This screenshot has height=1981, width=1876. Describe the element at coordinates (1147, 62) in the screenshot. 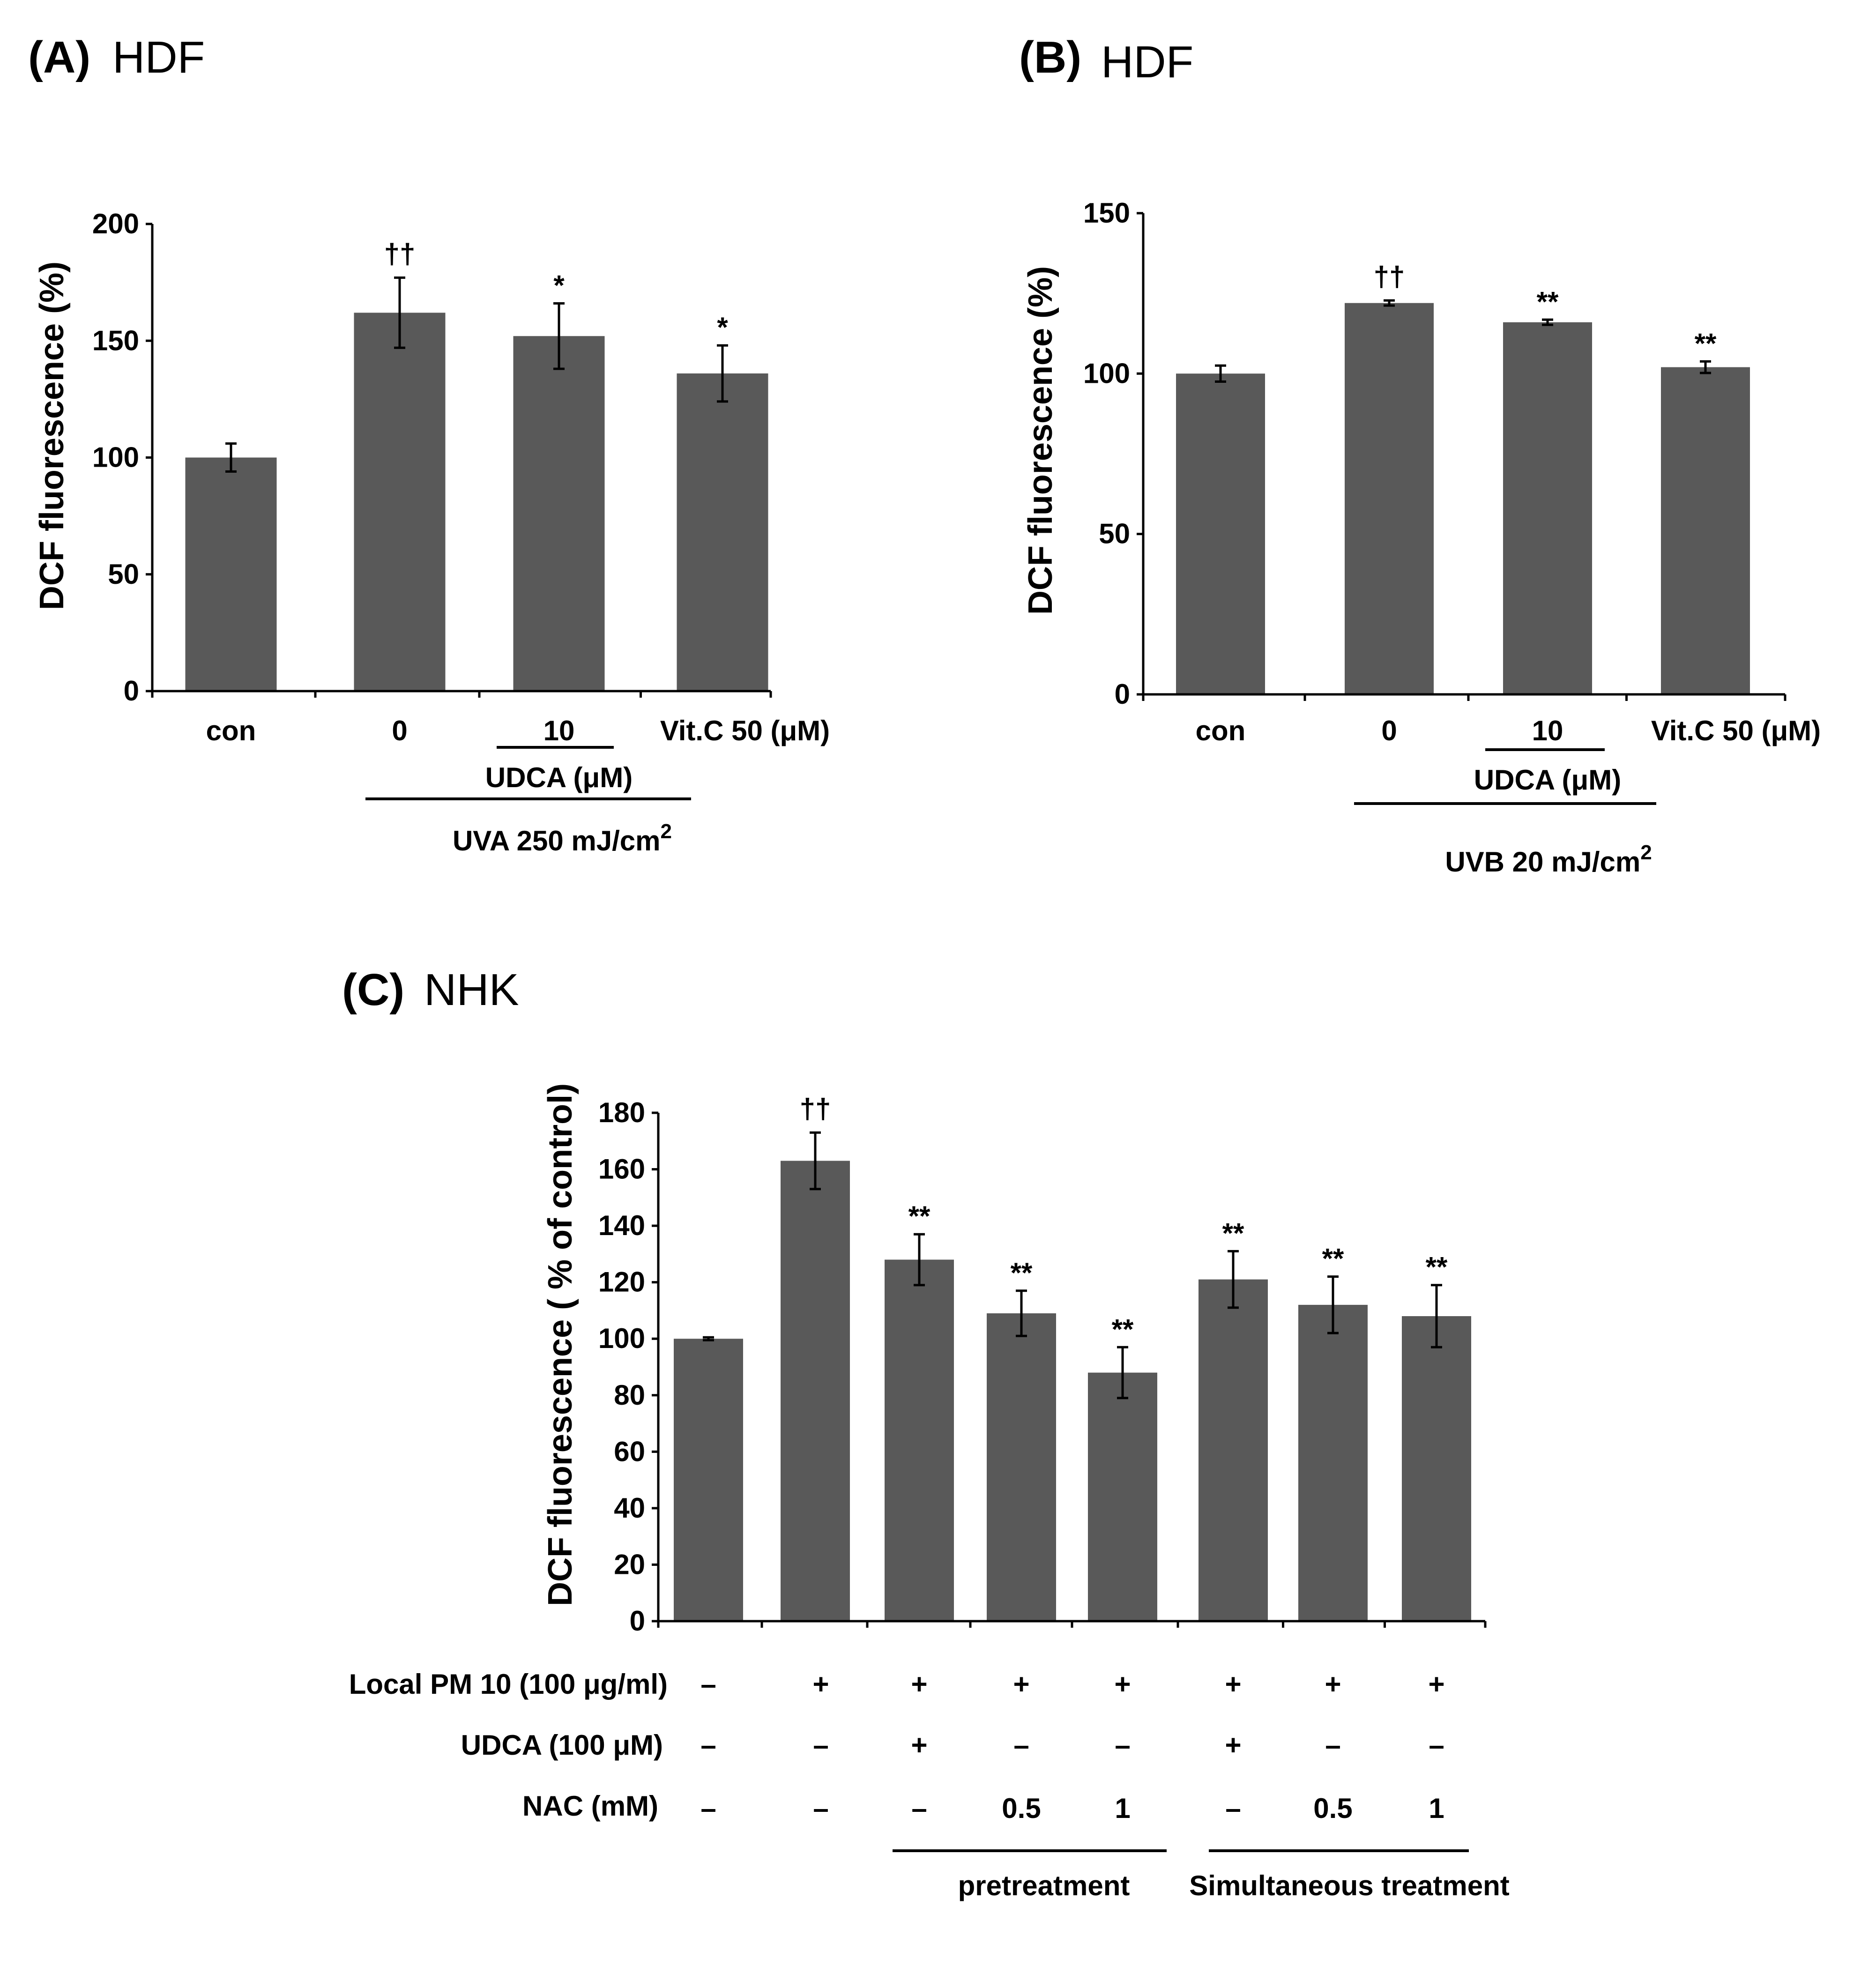

I see `panel-b-title: HDF` at that location.